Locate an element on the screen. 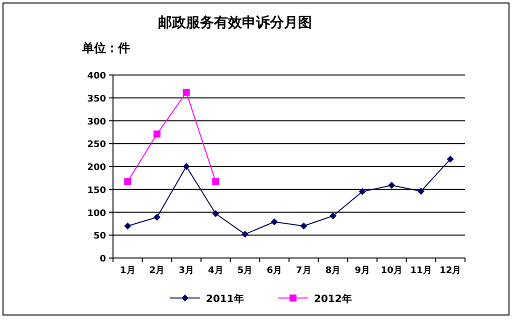 The width and height of the screenshot is (512, 320). xtick: 7月 is located at coordinates (304, 271).